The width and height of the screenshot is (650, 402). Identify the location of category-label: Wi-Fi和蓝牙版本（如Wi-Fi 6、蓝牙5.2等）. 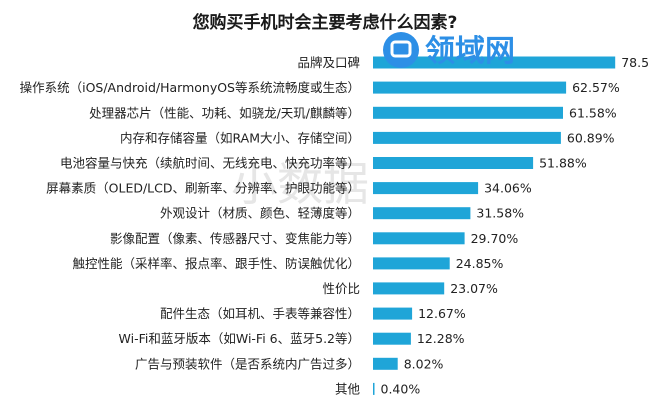
(239, 338).